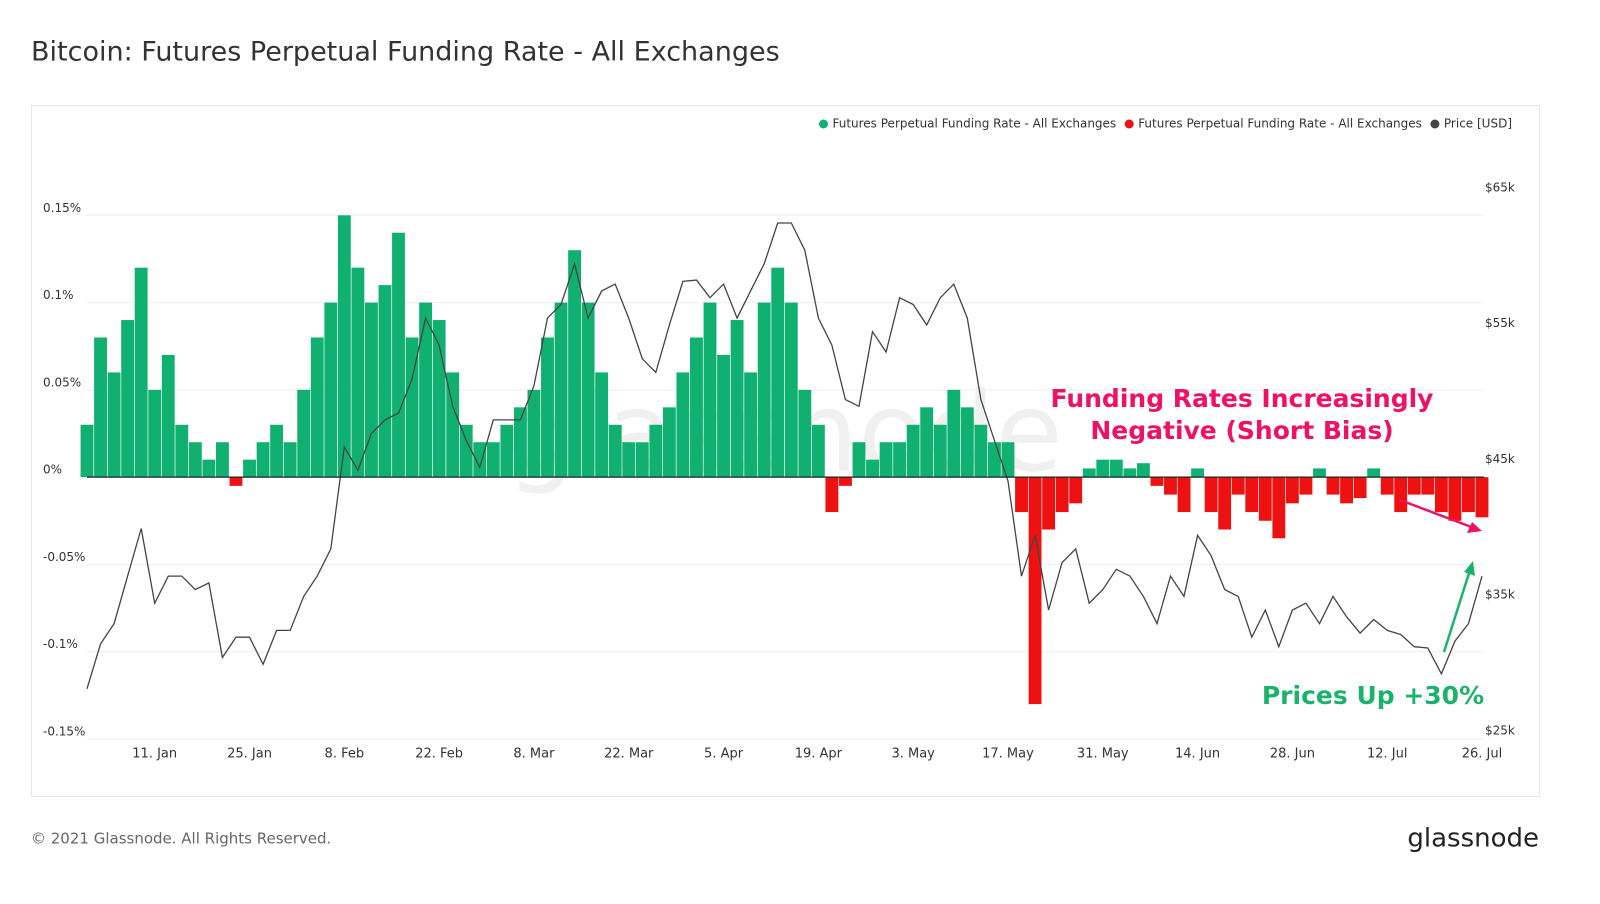 This screenshot has height=904, width=1600. What do you see at coordinates (1440, 575) in the screenshot?
I see `annotation-arrows` at bounding box center [1440, 575].